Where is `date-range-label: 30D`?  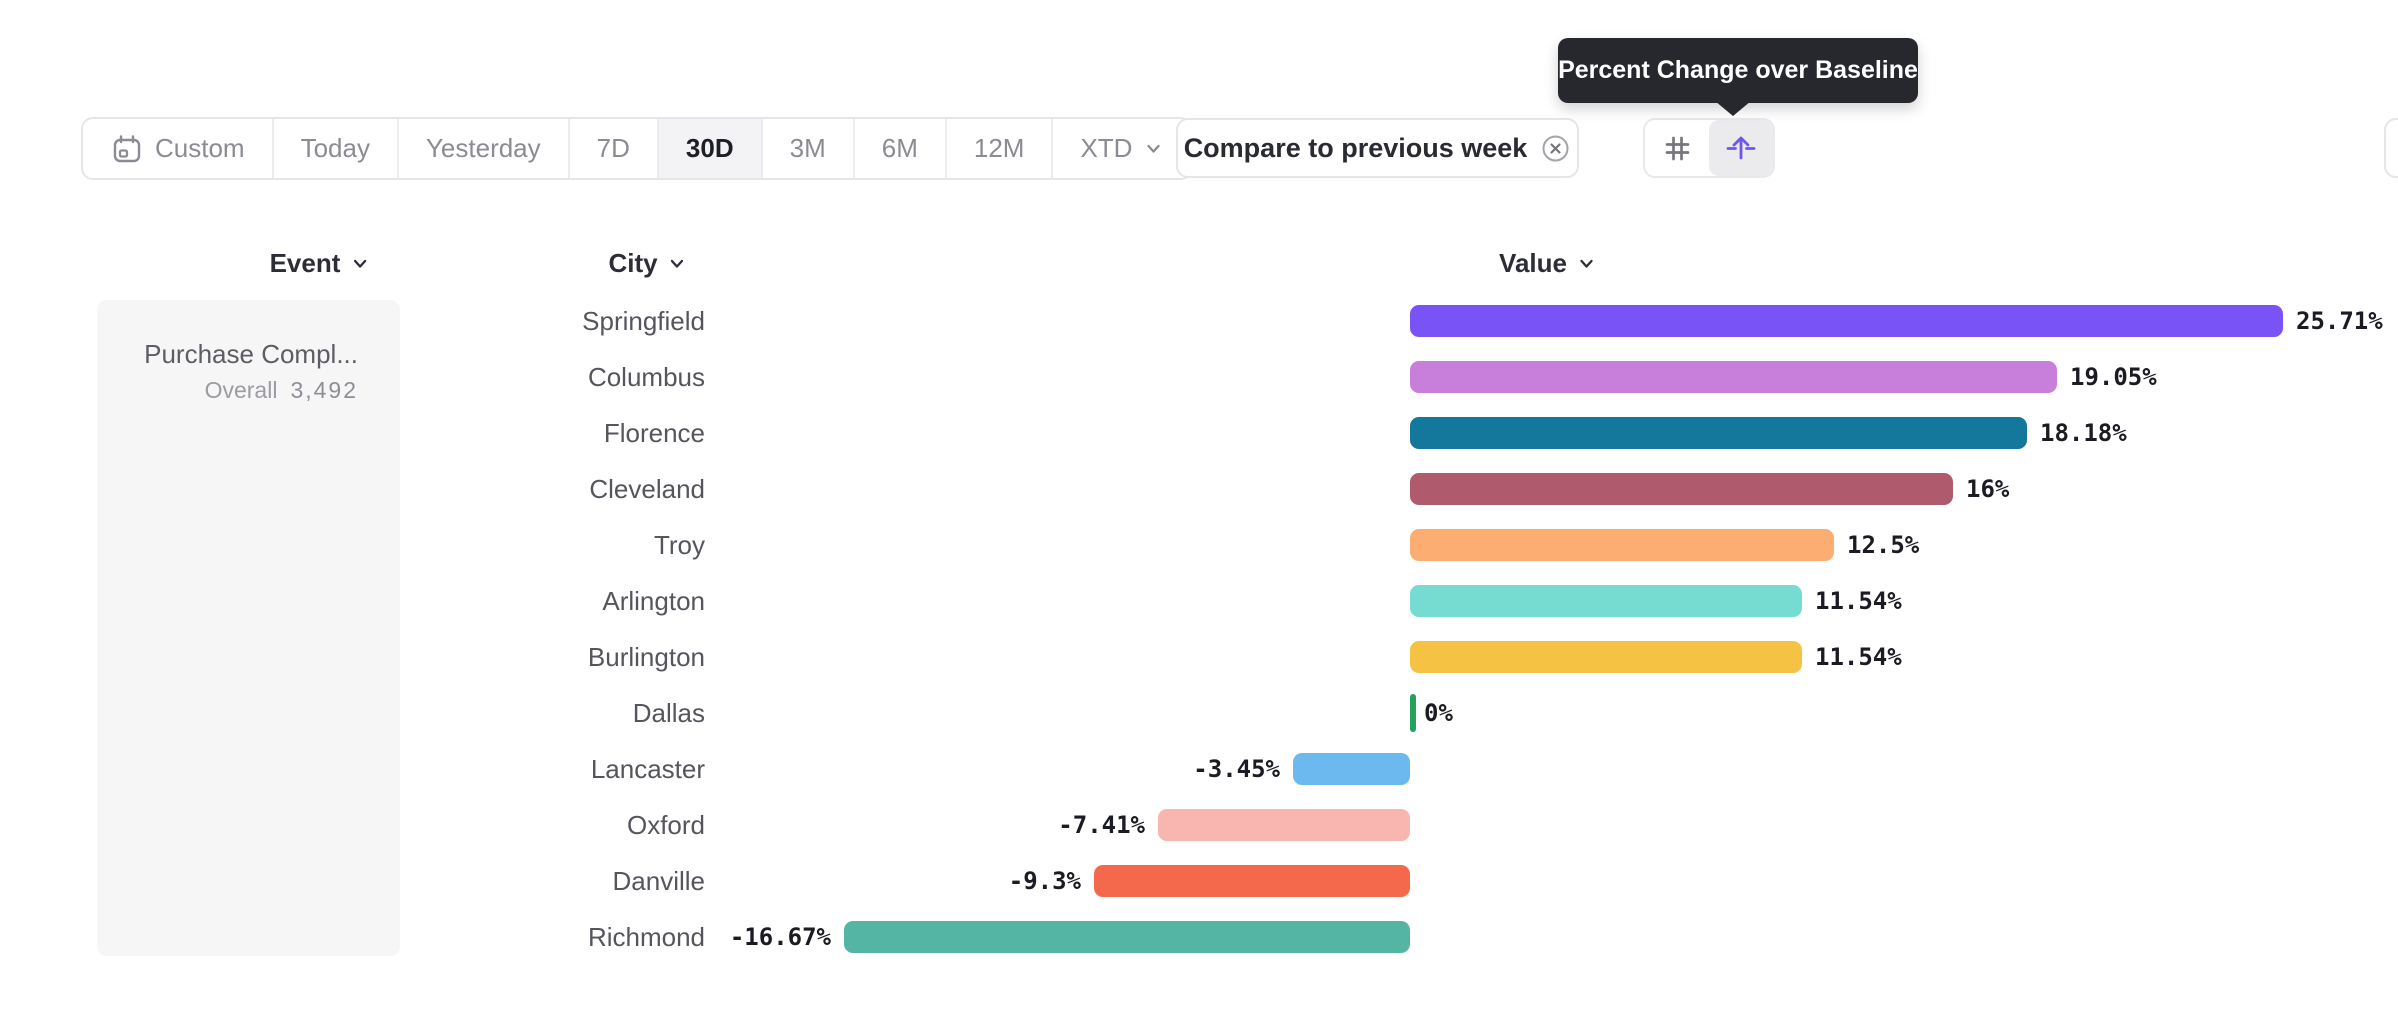 date-range-label: 30D is located at coordinates (709, 148).